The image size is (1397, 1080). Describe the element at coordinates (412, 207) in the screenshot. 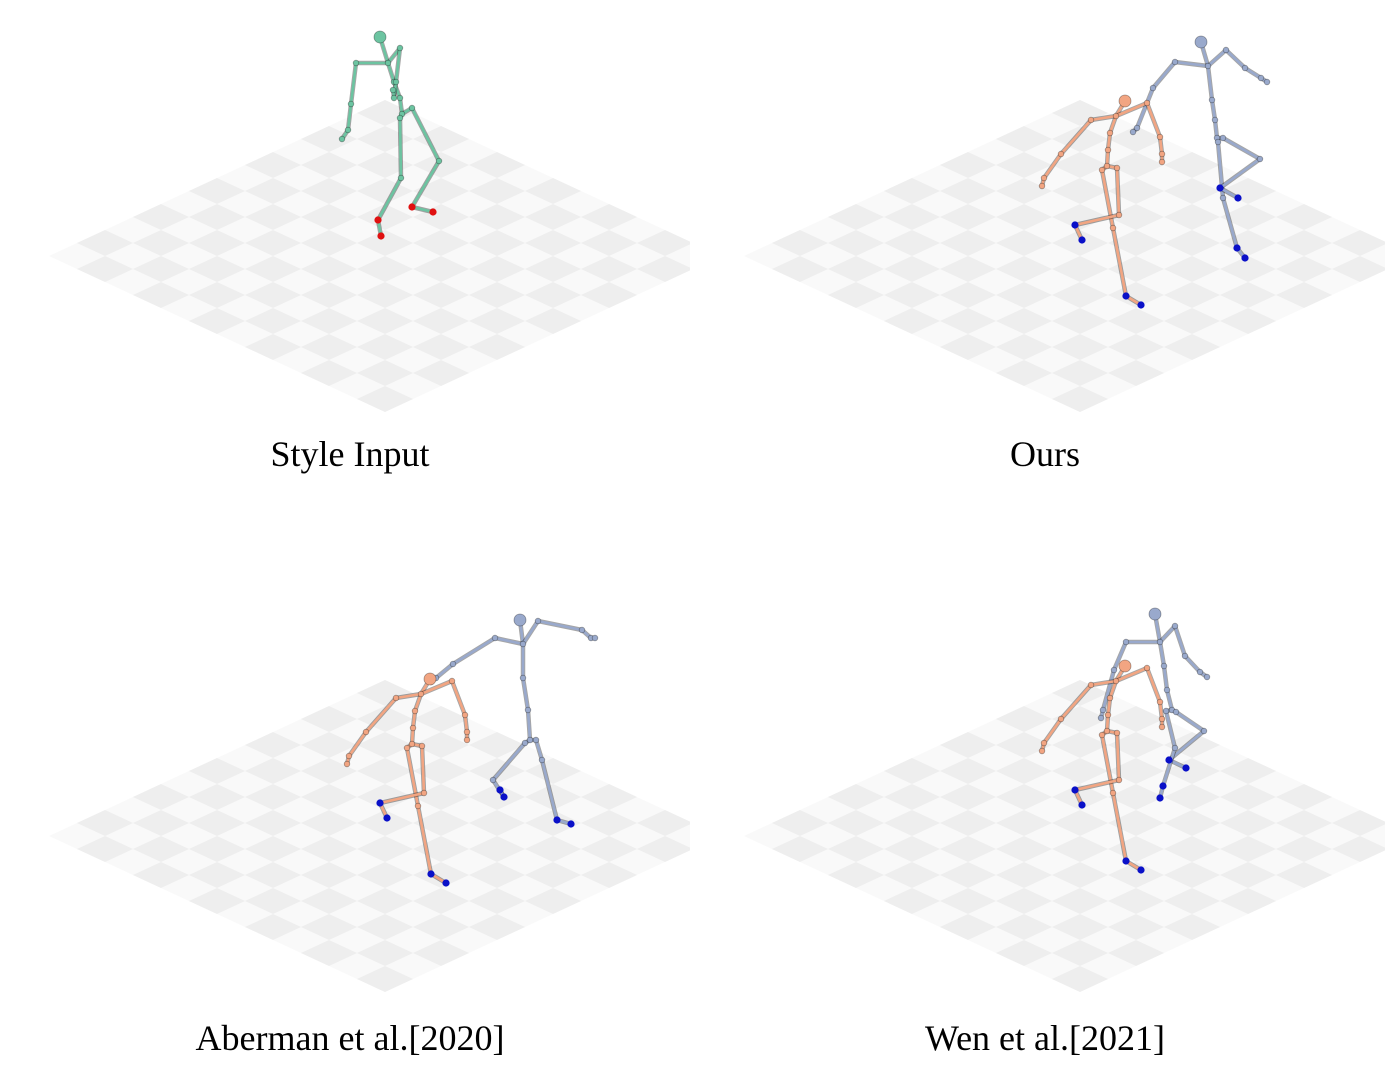

I see `skeleton-style-input-foot-joint` at that location.